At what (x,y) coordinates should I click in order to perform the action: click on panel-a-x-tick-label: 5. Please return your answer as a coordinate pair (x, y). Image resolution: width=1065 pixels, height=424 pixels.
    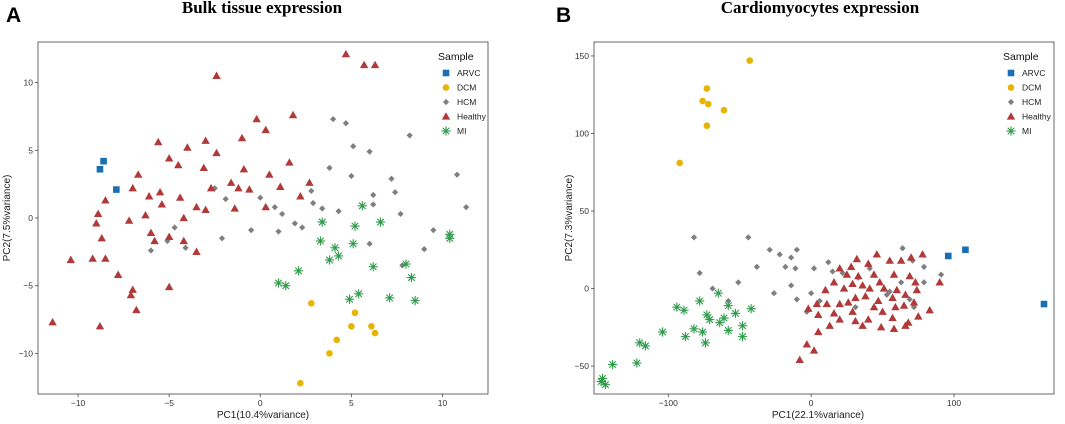
    Looking at the image, I should click on (351, 403).